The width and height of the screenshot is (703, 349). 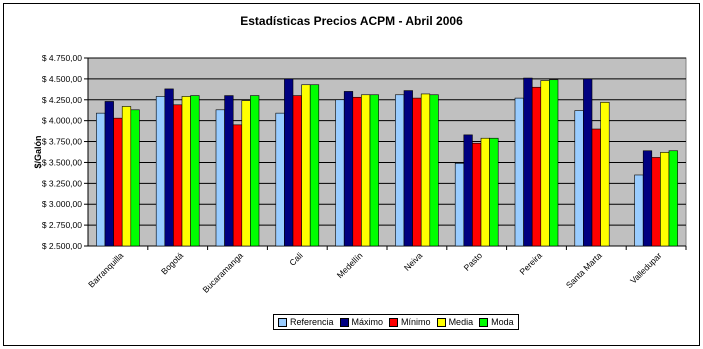 I want to click on x-tick-label: Pereira, so click(x=530, y=263).